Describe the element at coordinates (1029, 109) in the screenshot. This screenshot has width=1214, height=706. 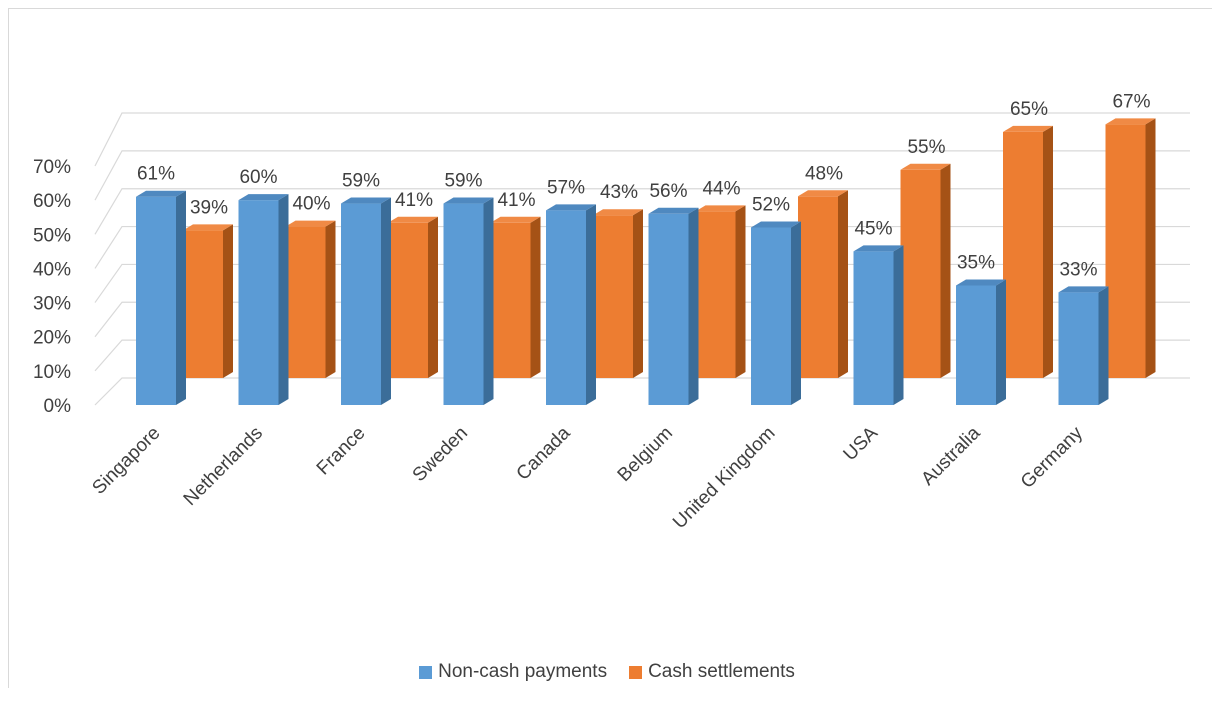
I see `data-label-cash: 65%` at that location.